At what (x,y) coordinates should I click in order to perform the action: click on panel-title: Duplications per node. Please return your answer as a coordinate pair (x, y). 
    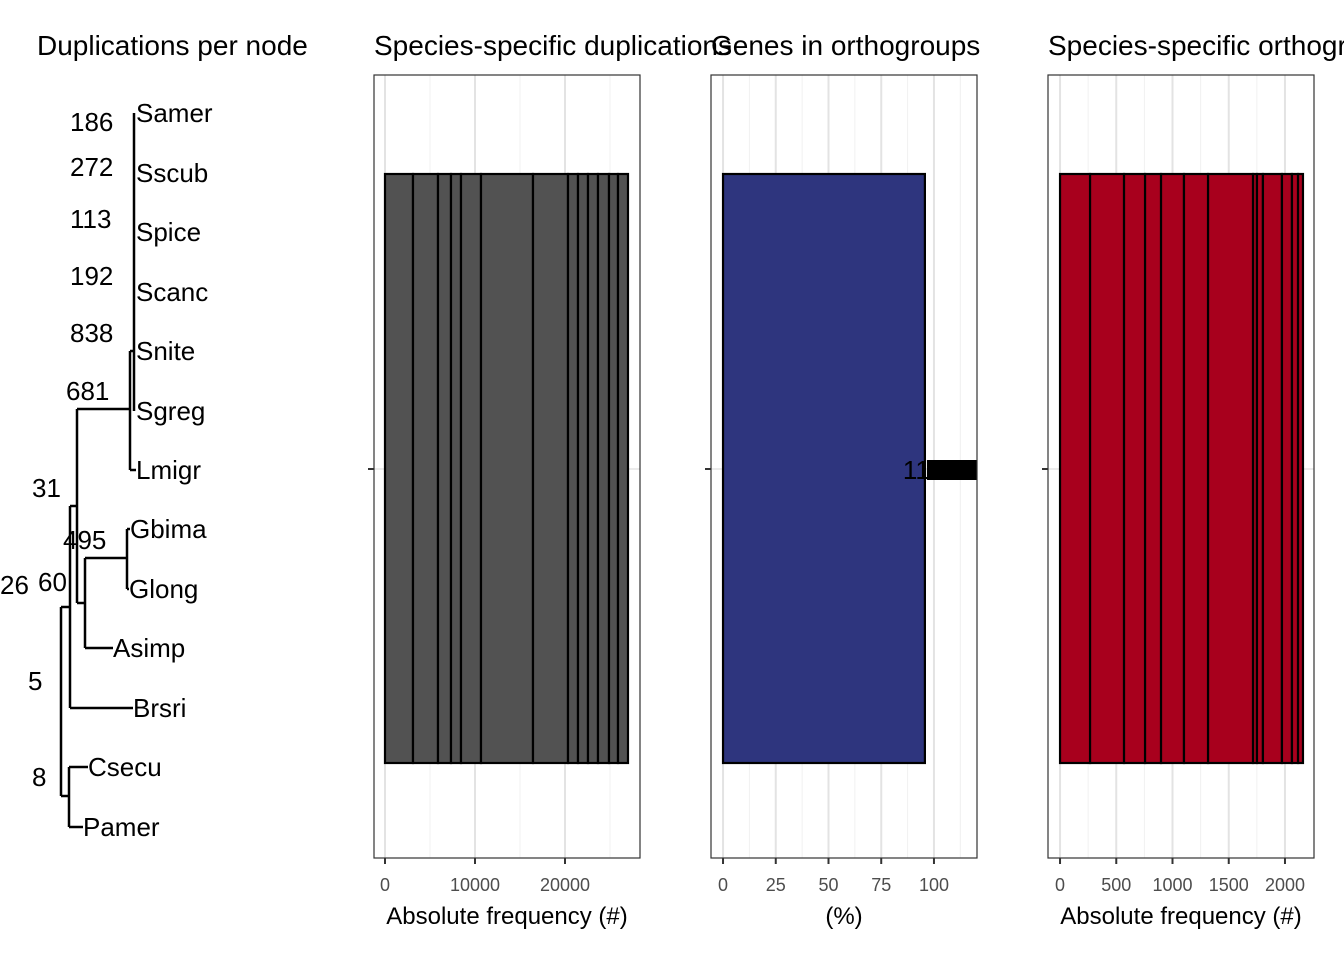
    Looking at the image, I should click on (172, 45).